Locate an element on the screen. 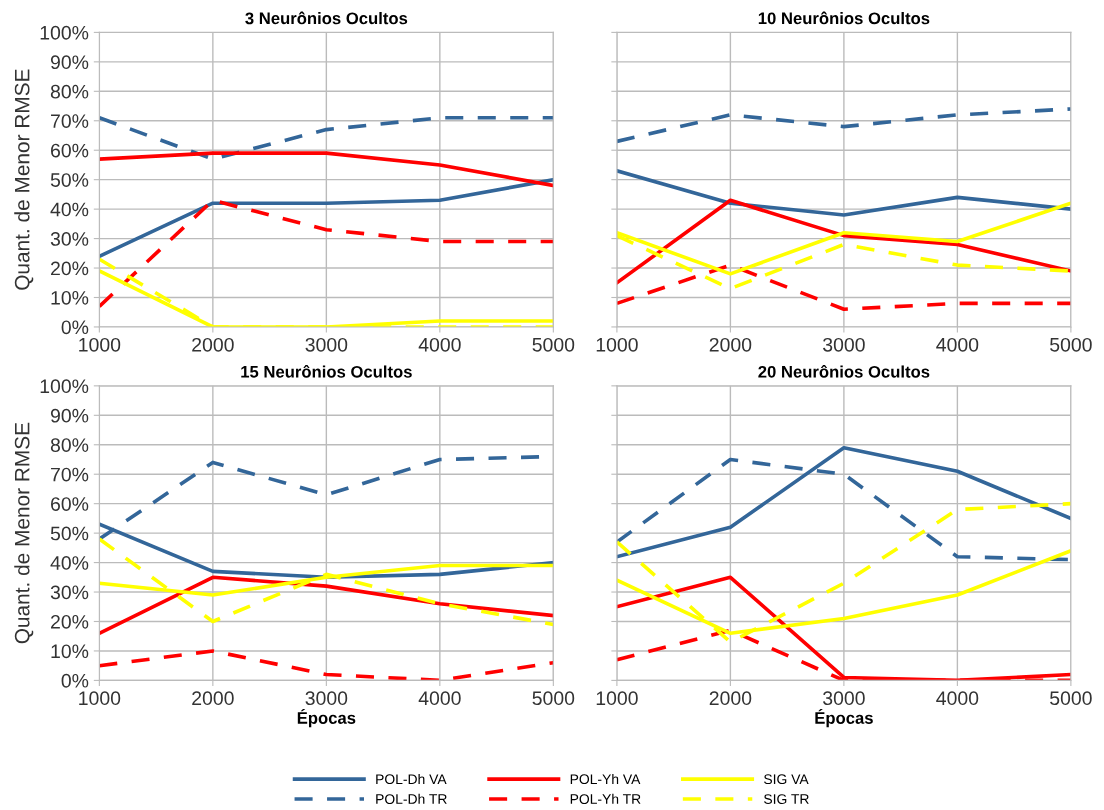 The height and width of the screenshot is (810, 1104). chart-title: 10 Neurônios Ocultos is located at coordinates (844, 18).